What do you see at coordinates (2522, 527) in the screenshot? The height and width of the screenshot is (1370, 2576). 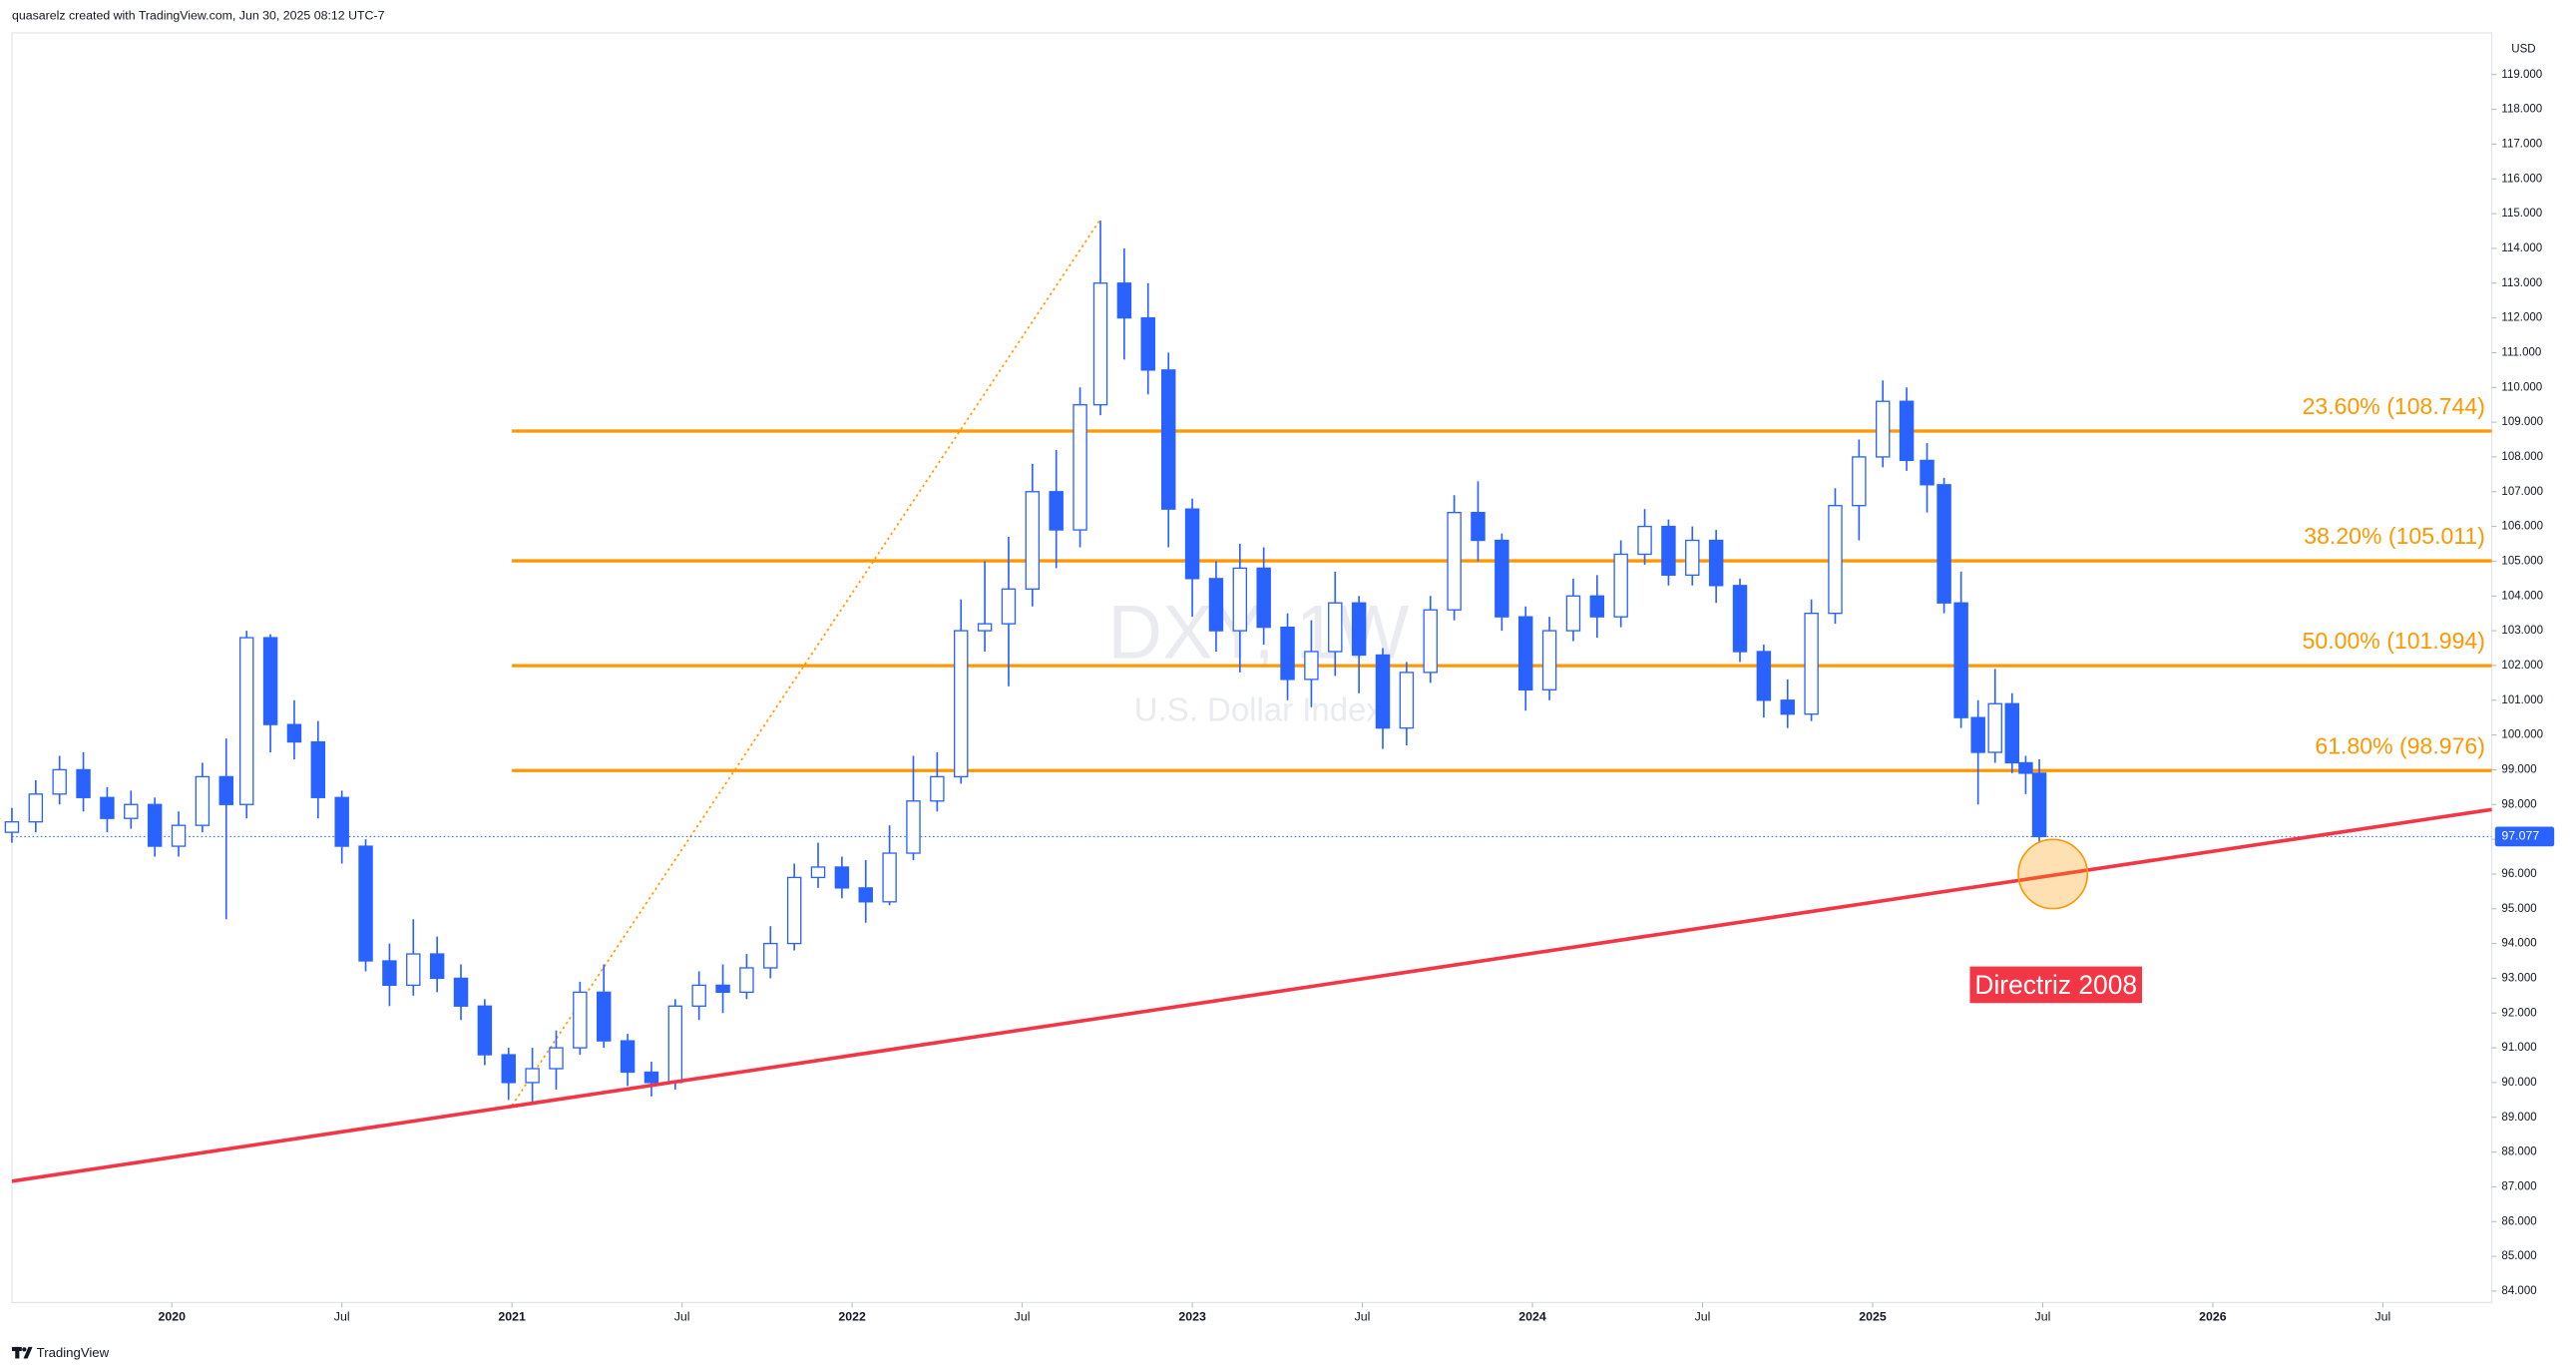 I see `y-tick-label: 106.000` at bounding box center [2522, 527].